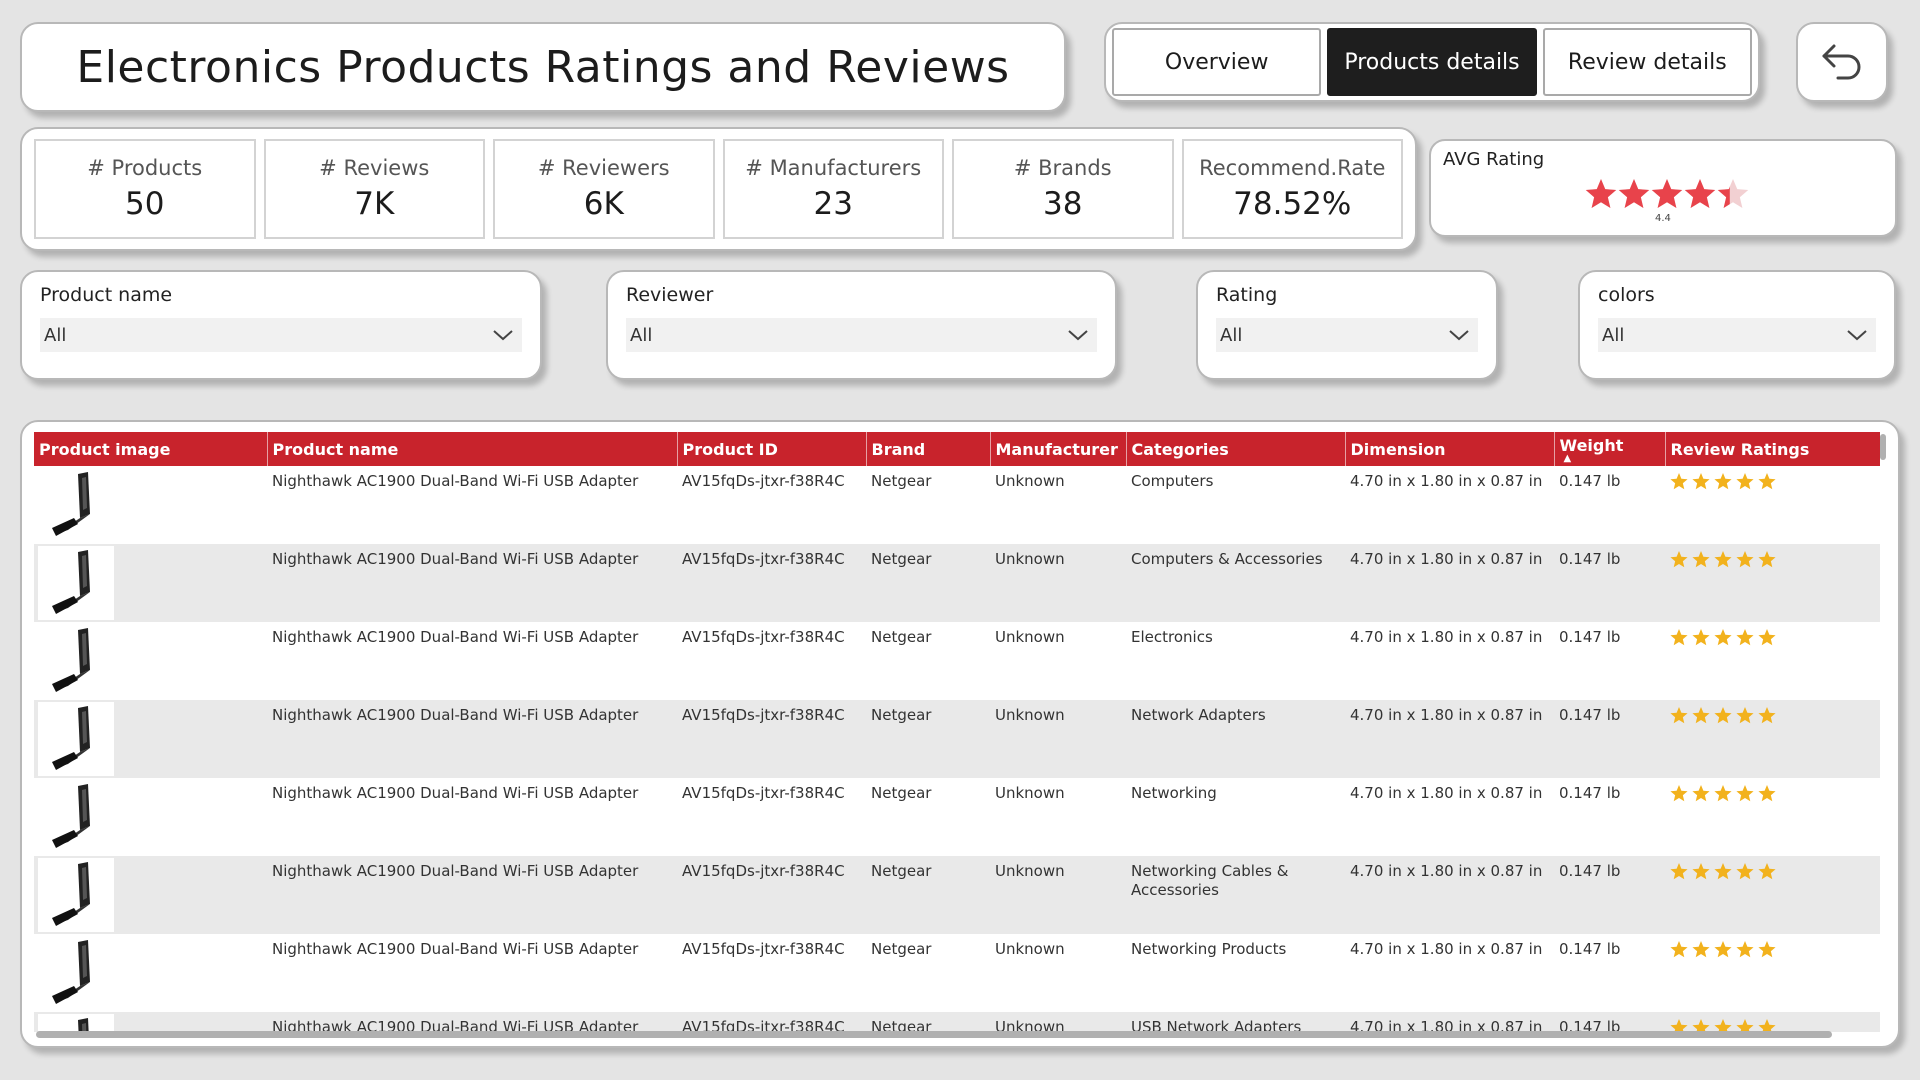 Image resolution: width=1920 pixels, height=1080 pixels. I want to click on category-cell: Networking Cables & Accessories, so click(1235, 895).